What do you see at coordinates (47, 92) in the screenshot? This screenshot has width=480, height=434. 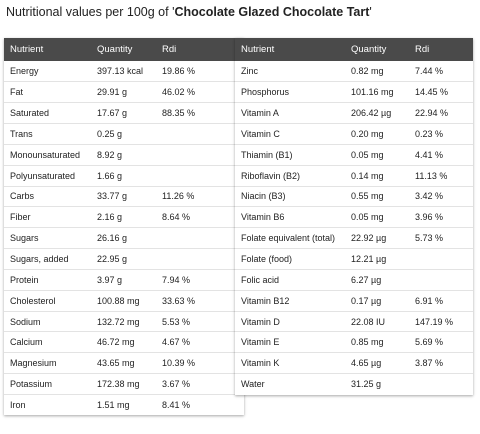 I see `cell-nutrient: Fat` at bounding box center [47, 92].